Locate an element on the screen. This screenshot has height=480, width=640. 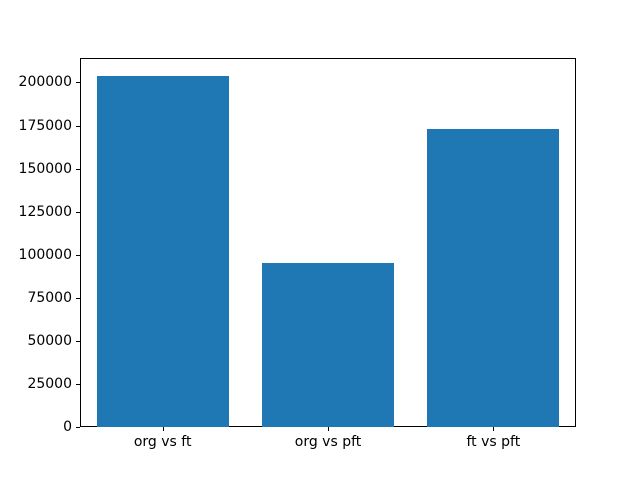
y-tick-label: 50000 is located at coordinates (49, 340).